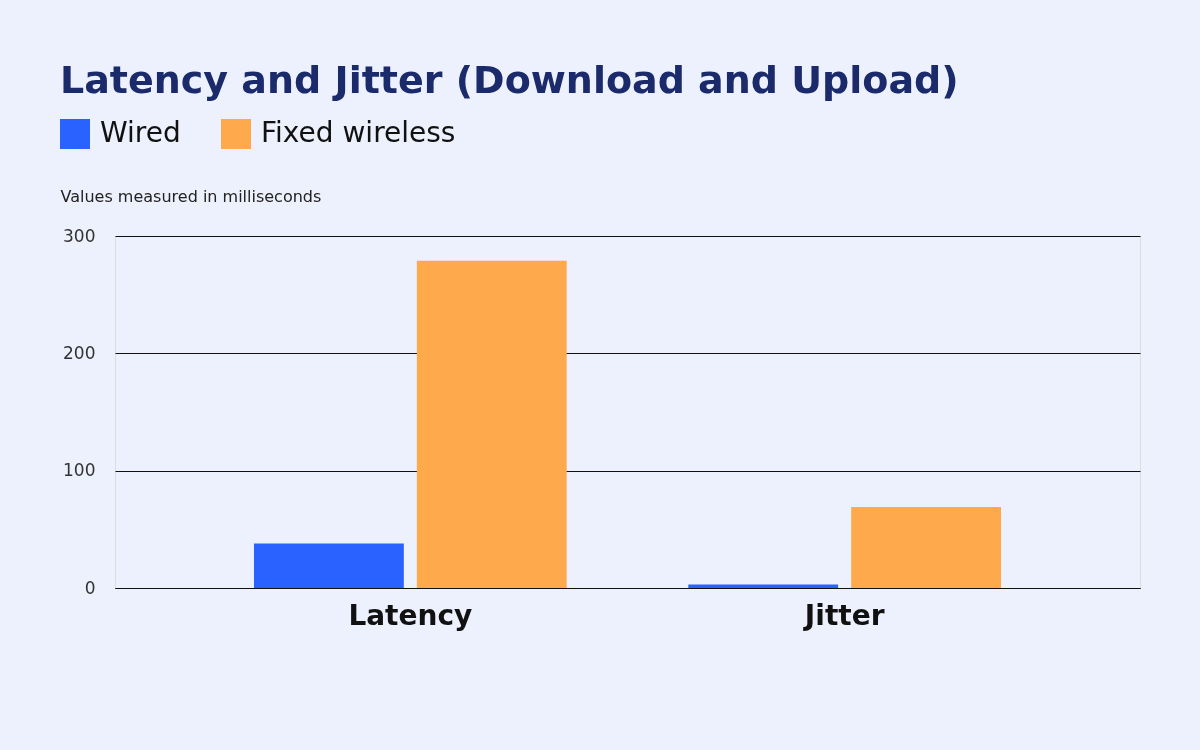 The height and width of the screenshot is (750, 1200). I want to click on legend-label: Wired, so click(140, 132).